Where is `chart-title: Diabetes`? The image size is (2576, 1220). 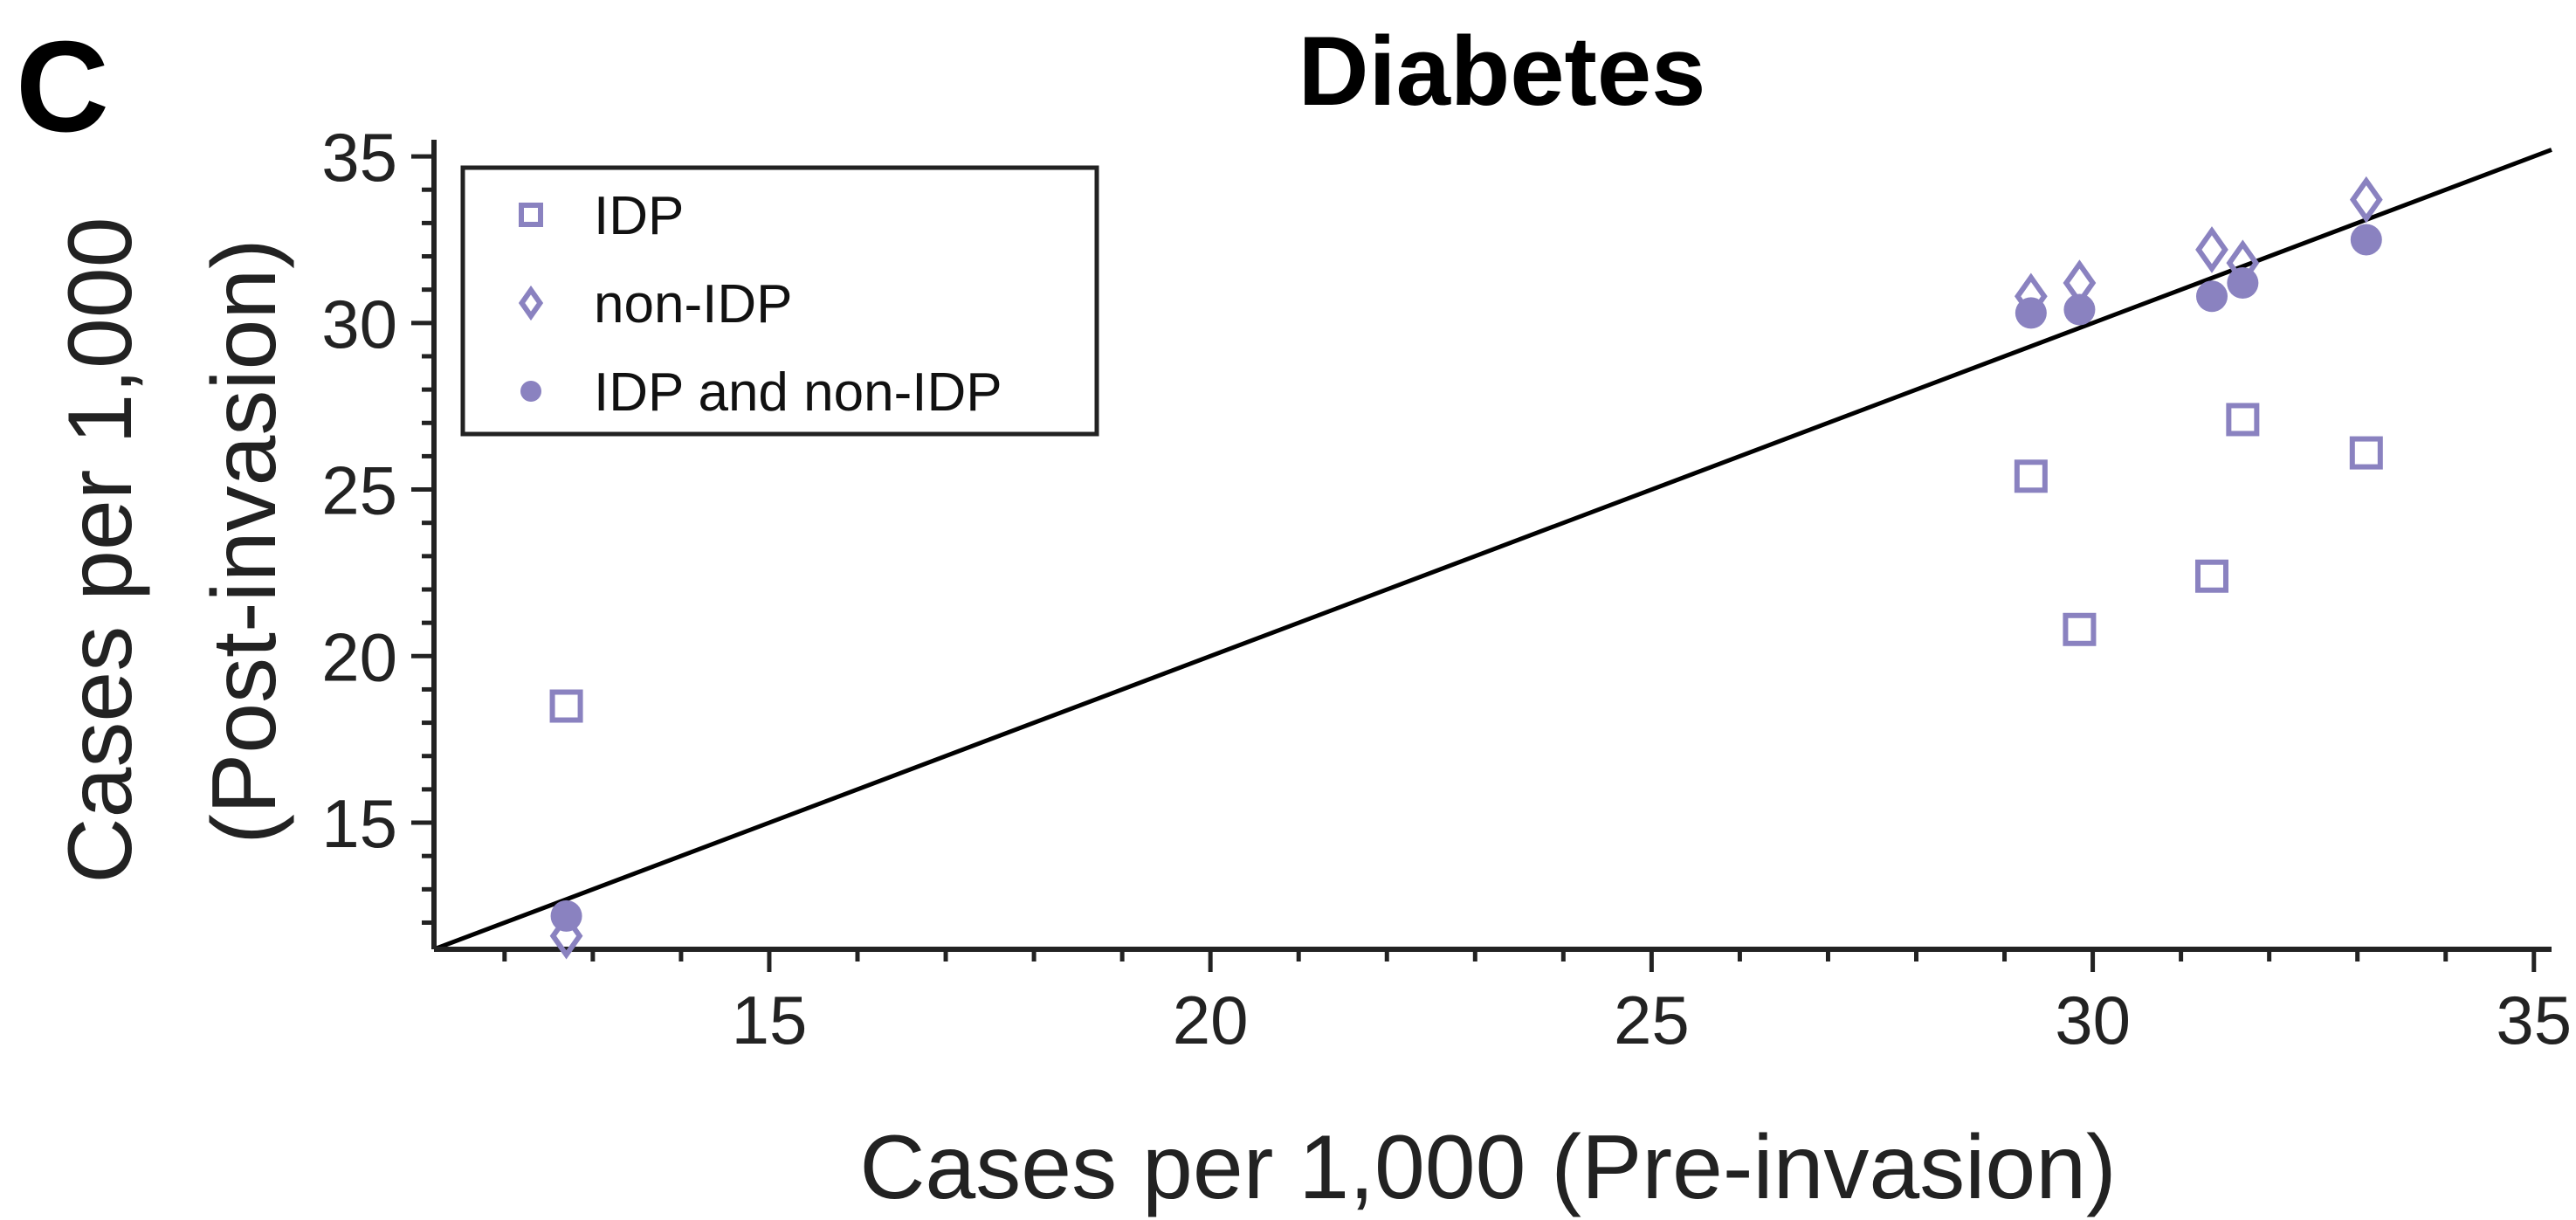
chart-title: Diabetes is located at coordinates (1502, 71).